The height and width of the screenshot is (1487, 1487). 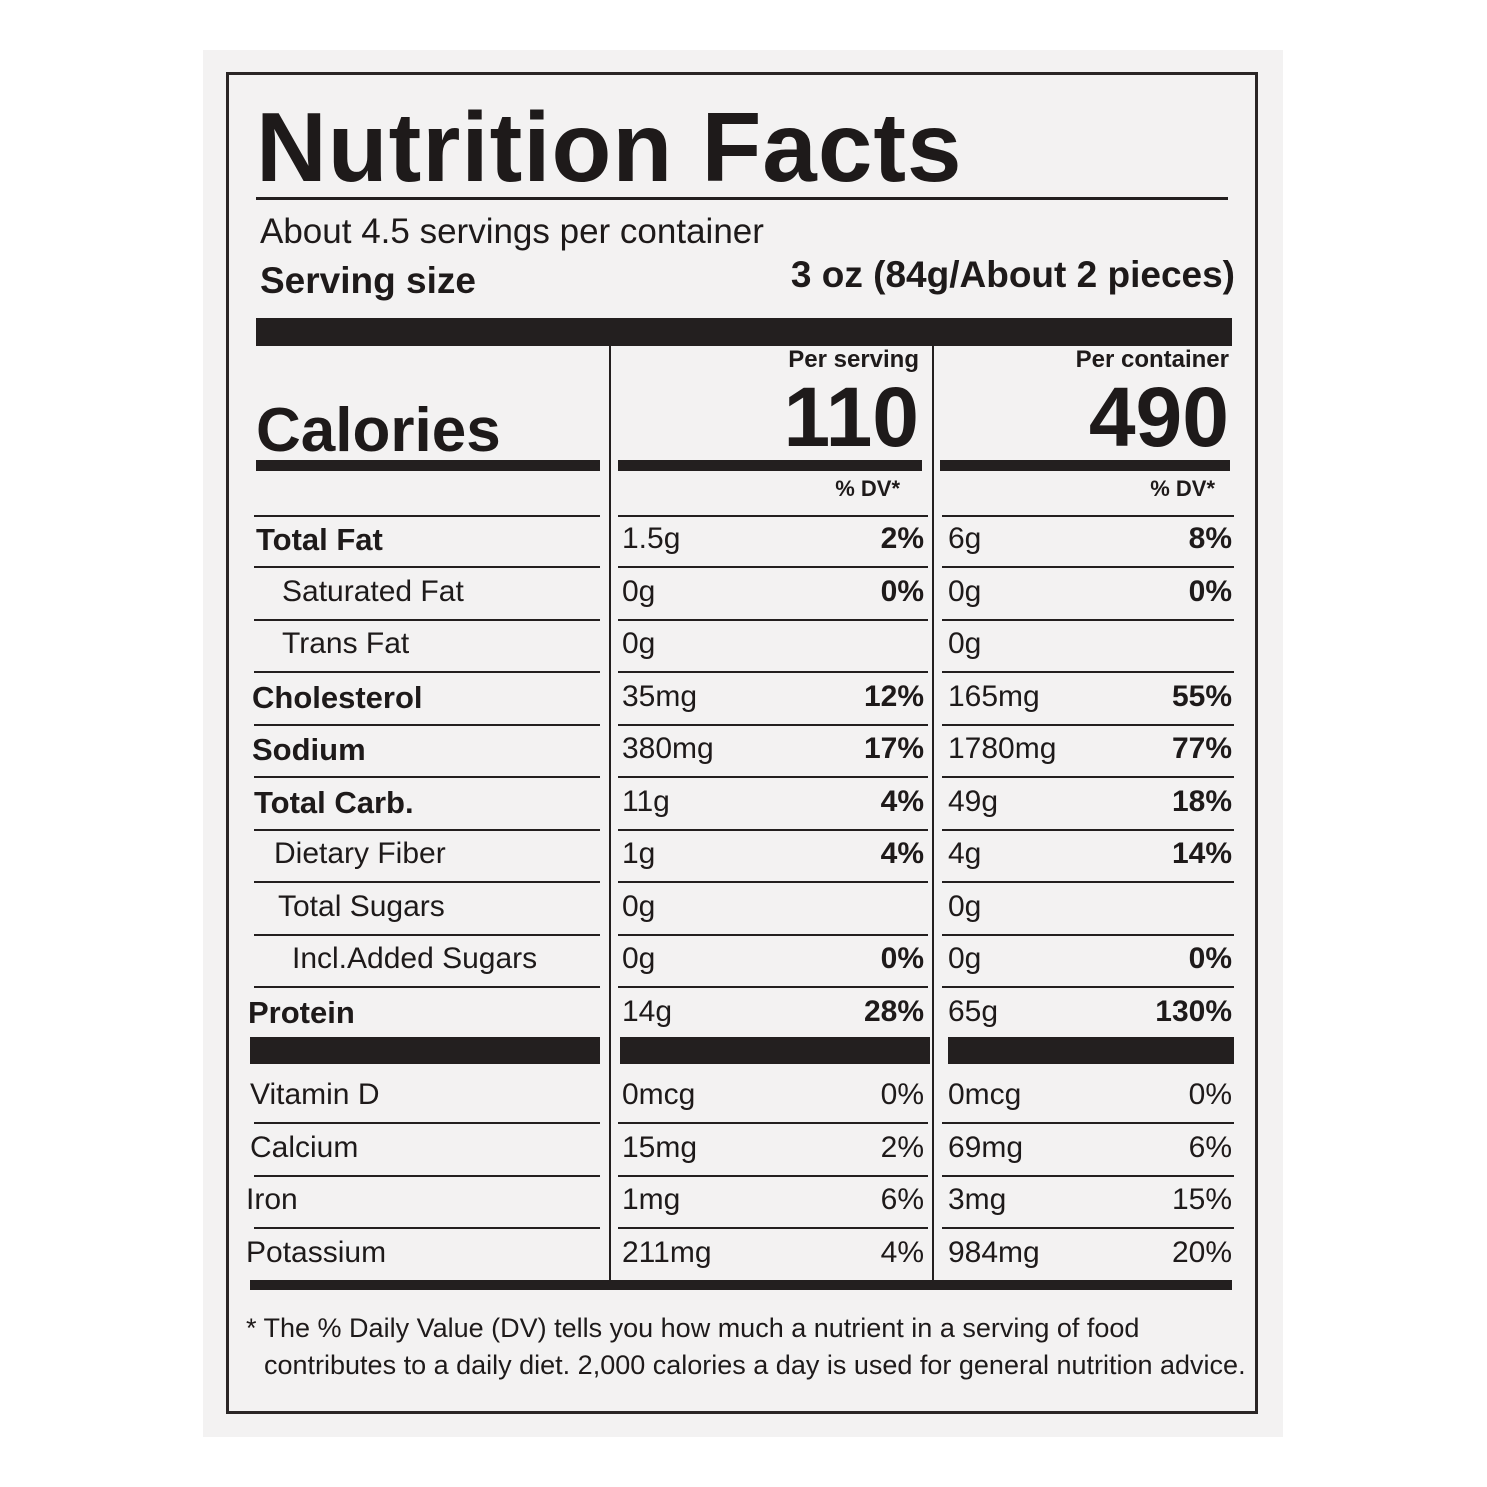 What do you see at coordinates (1201, 1252) in the screenshot?
I see `container-dv: 20%` at bounding box center [1201, 1252].